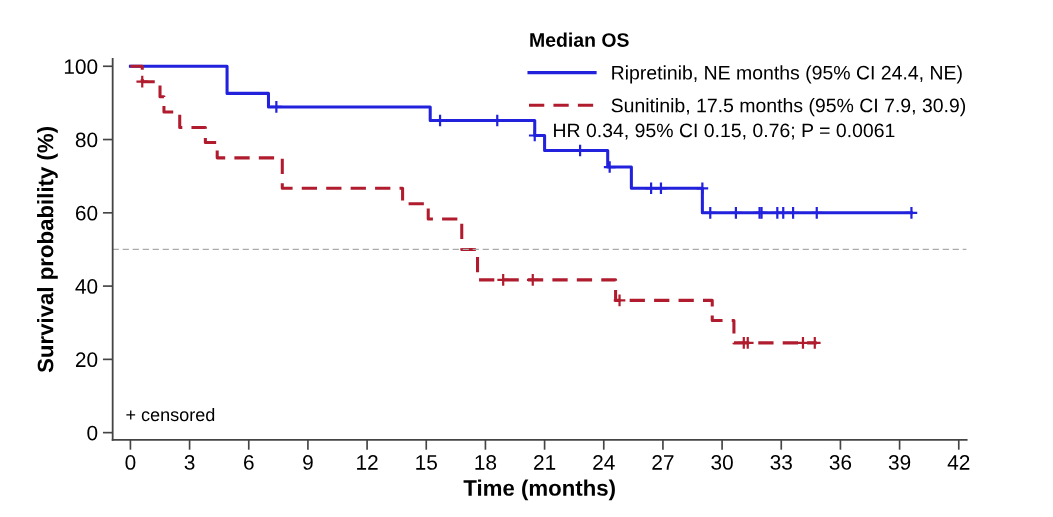 The height and width of the screenshot is (517, 1053). What do you see at coordinates (249, 462) in the screenshot?
I see `x-tick-label: 6` at bounding box center [249, 462].